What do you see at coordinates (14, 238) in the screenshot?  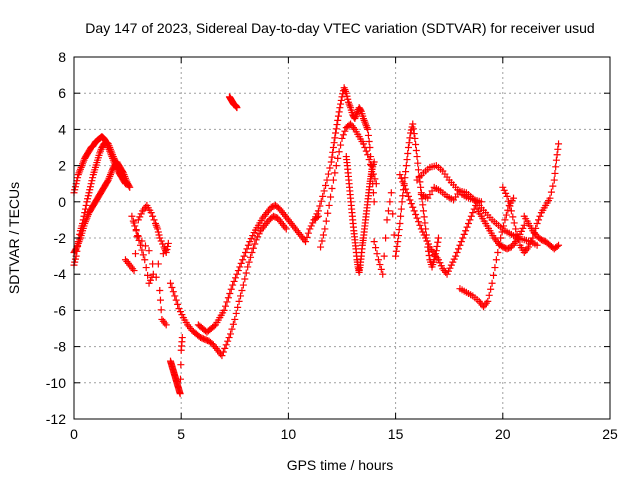 I see `y-axis-label: SDTVAR / TECUs` at bounding box center [14, 238].